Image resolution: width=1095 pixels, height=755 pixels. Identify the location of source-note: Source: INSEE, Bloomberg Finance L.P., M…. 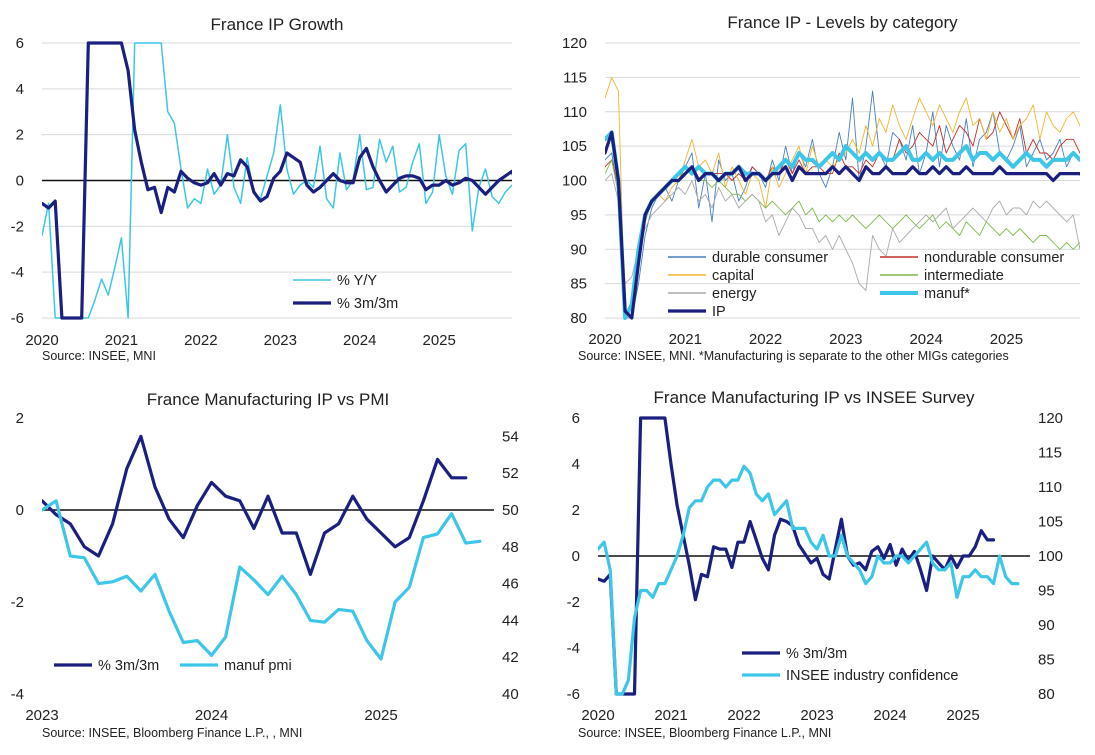
(704, 733).